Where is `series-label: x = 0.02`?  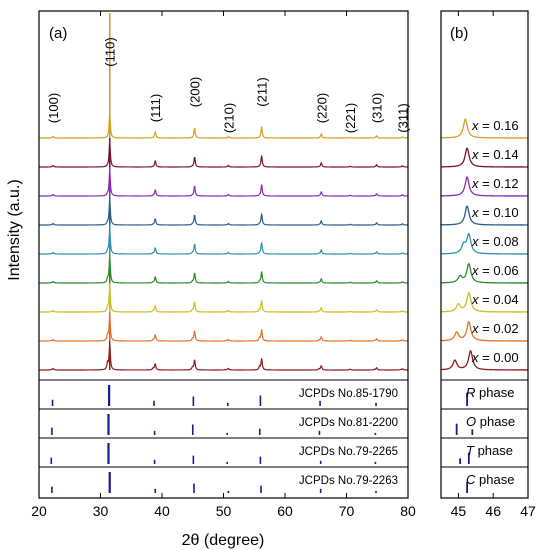
series-label: x = 0.02 is located at coordinates (495, 328).